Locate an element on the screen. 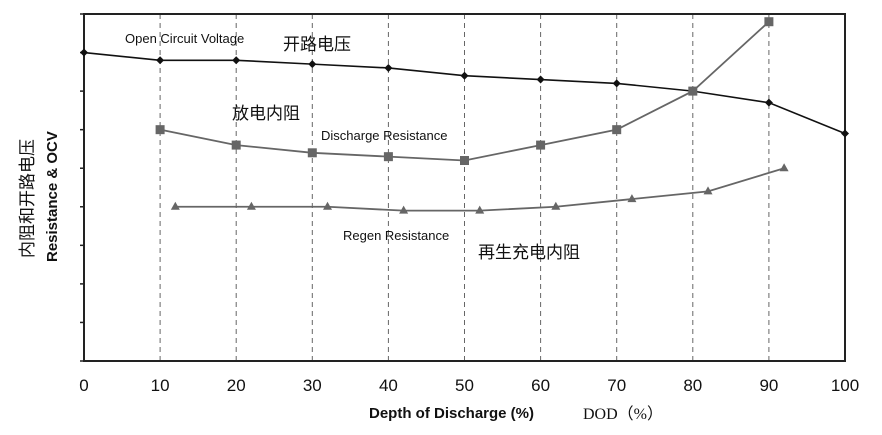 The image size is (882, 435). x-tick-label: 30 is located at coordinates (312, 385).